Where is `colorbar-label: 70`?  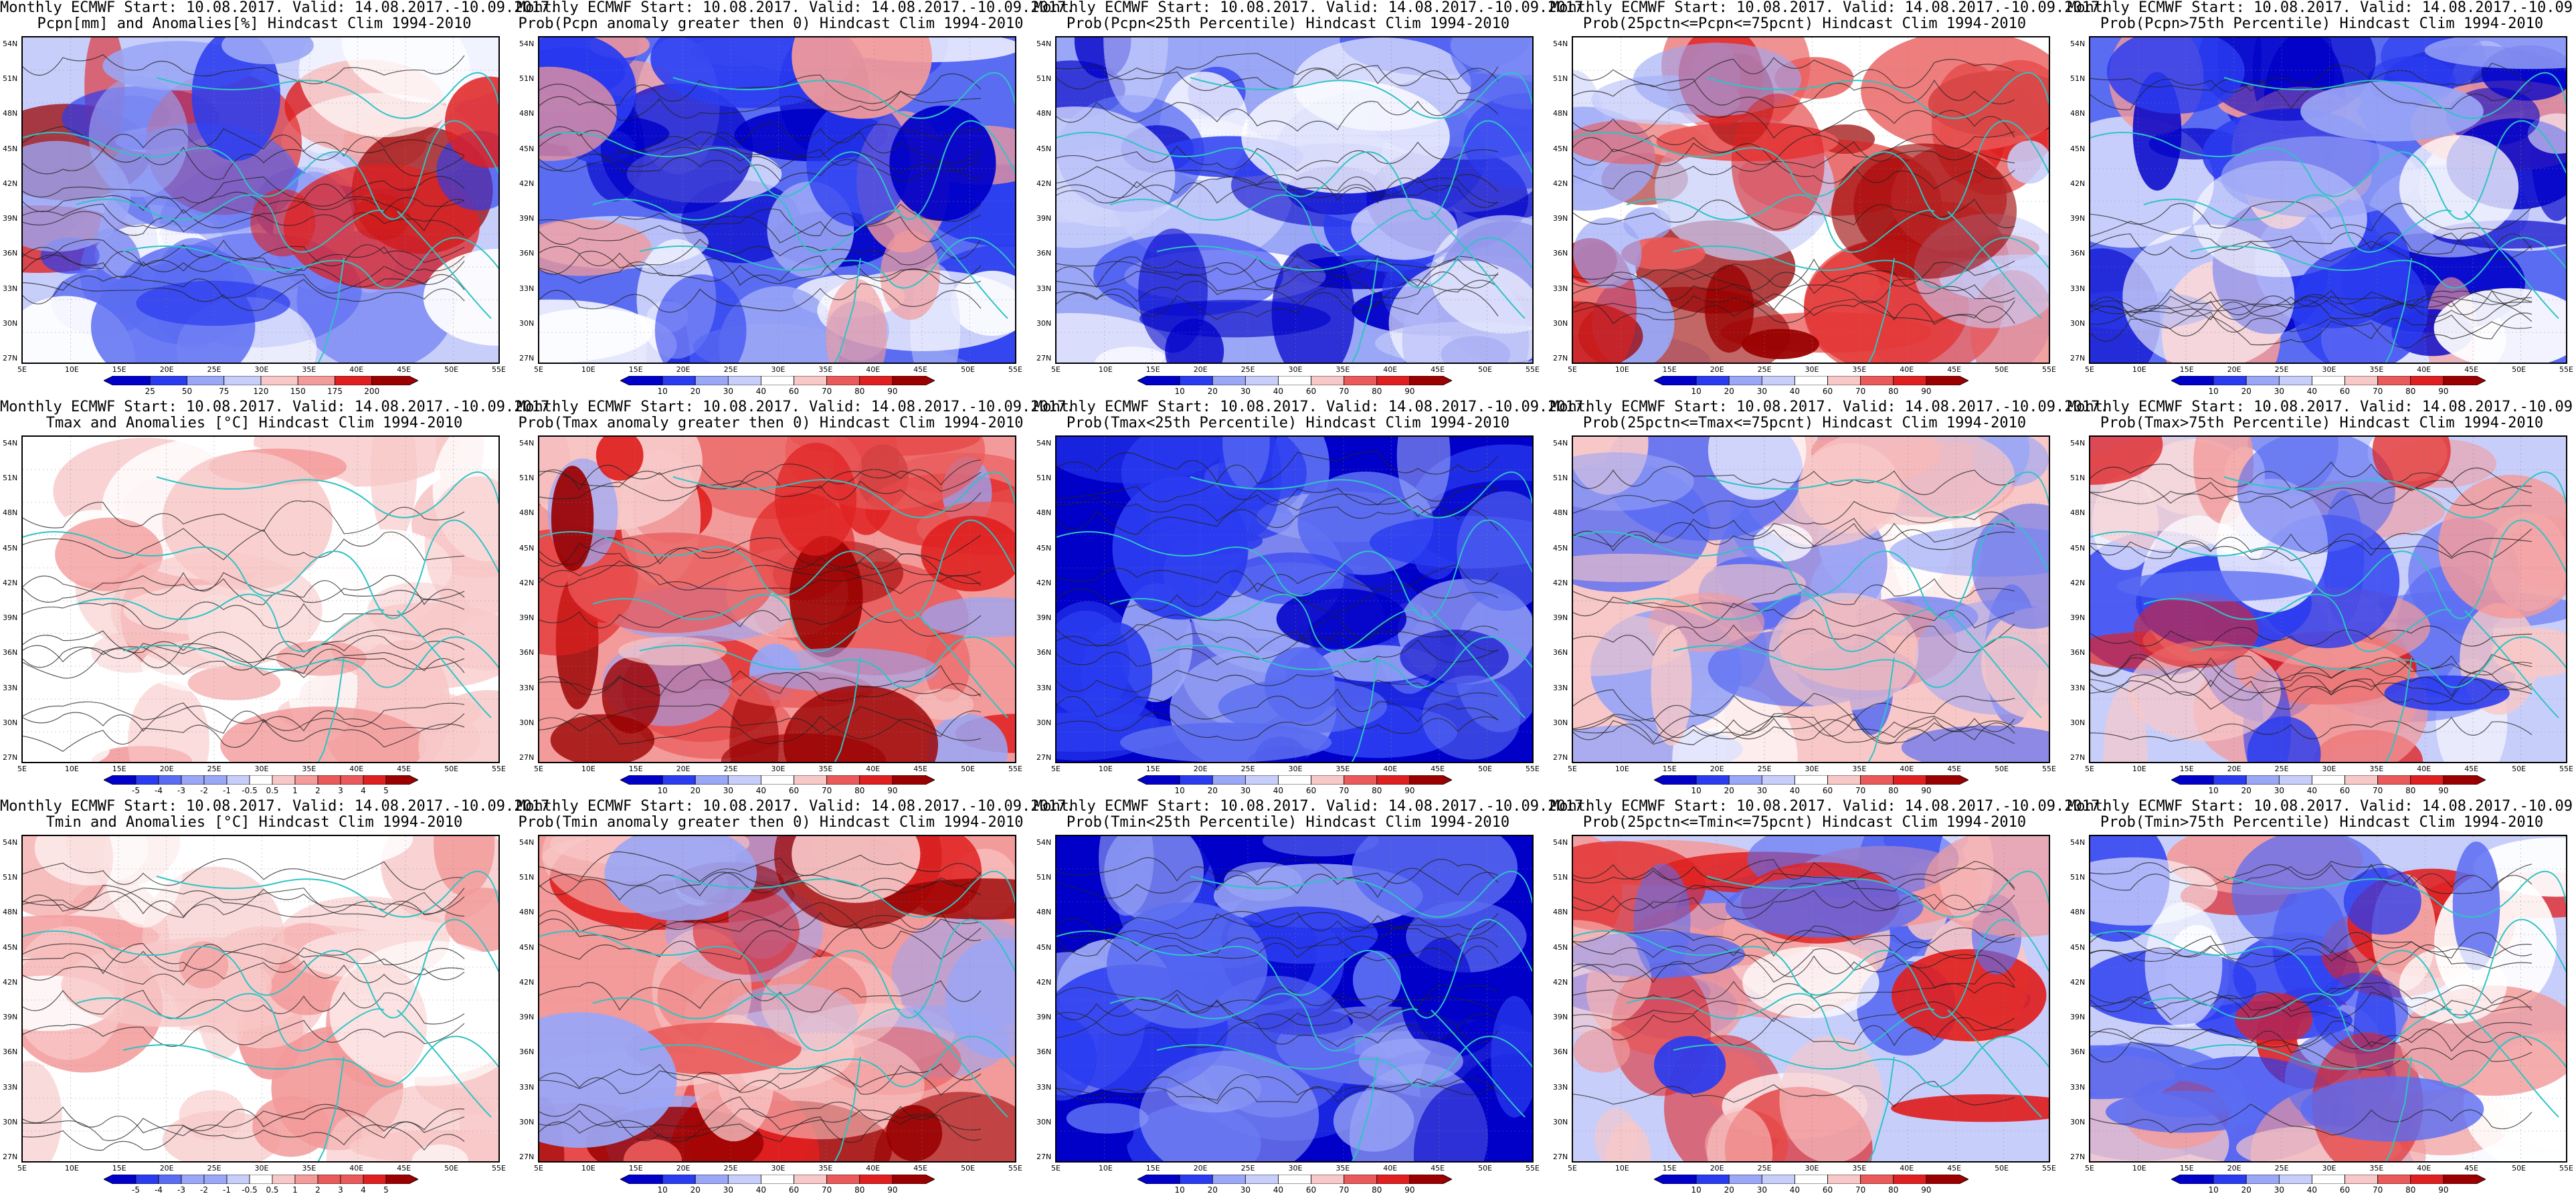
colorbar-label: 70 is located at coordinates (827, 1190).